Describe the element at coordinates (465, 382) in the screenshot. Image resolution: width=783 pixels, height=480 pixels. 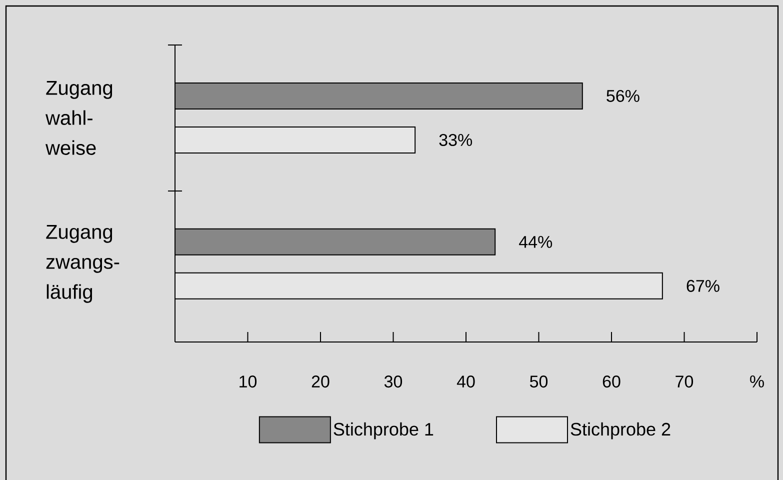
I see `x-tick-label: 40` at that location.